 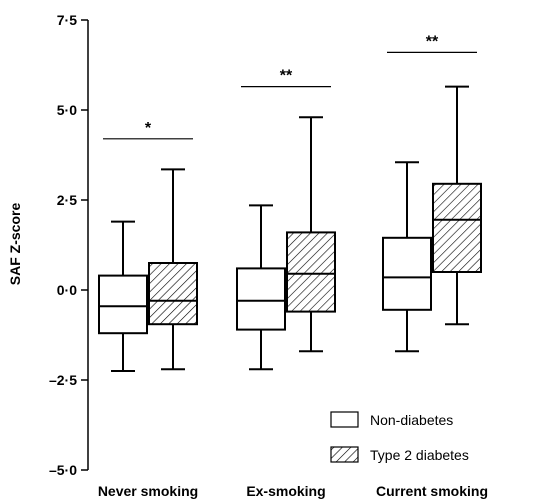 What do you see at coordinates (290, 86) in the screenshot?
I see `significance-markers: *****` at bounding box center [290, 86].